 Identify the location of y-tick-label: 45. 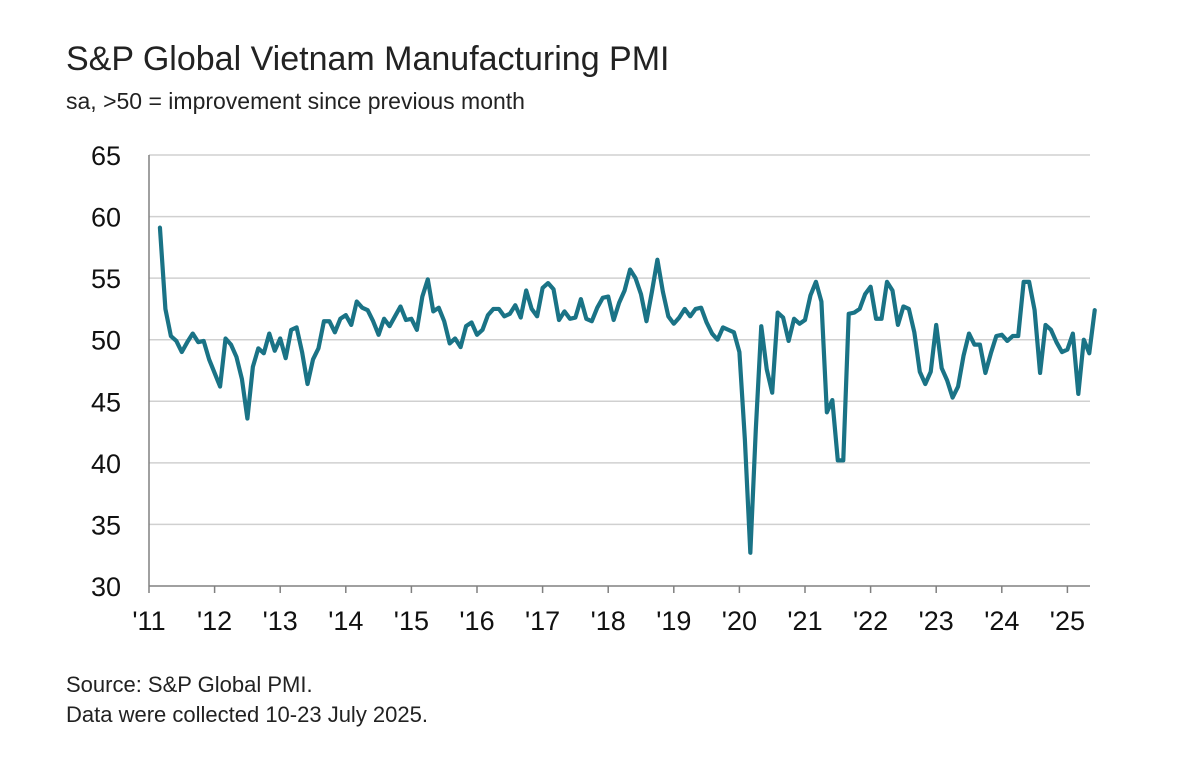
(106, 402).